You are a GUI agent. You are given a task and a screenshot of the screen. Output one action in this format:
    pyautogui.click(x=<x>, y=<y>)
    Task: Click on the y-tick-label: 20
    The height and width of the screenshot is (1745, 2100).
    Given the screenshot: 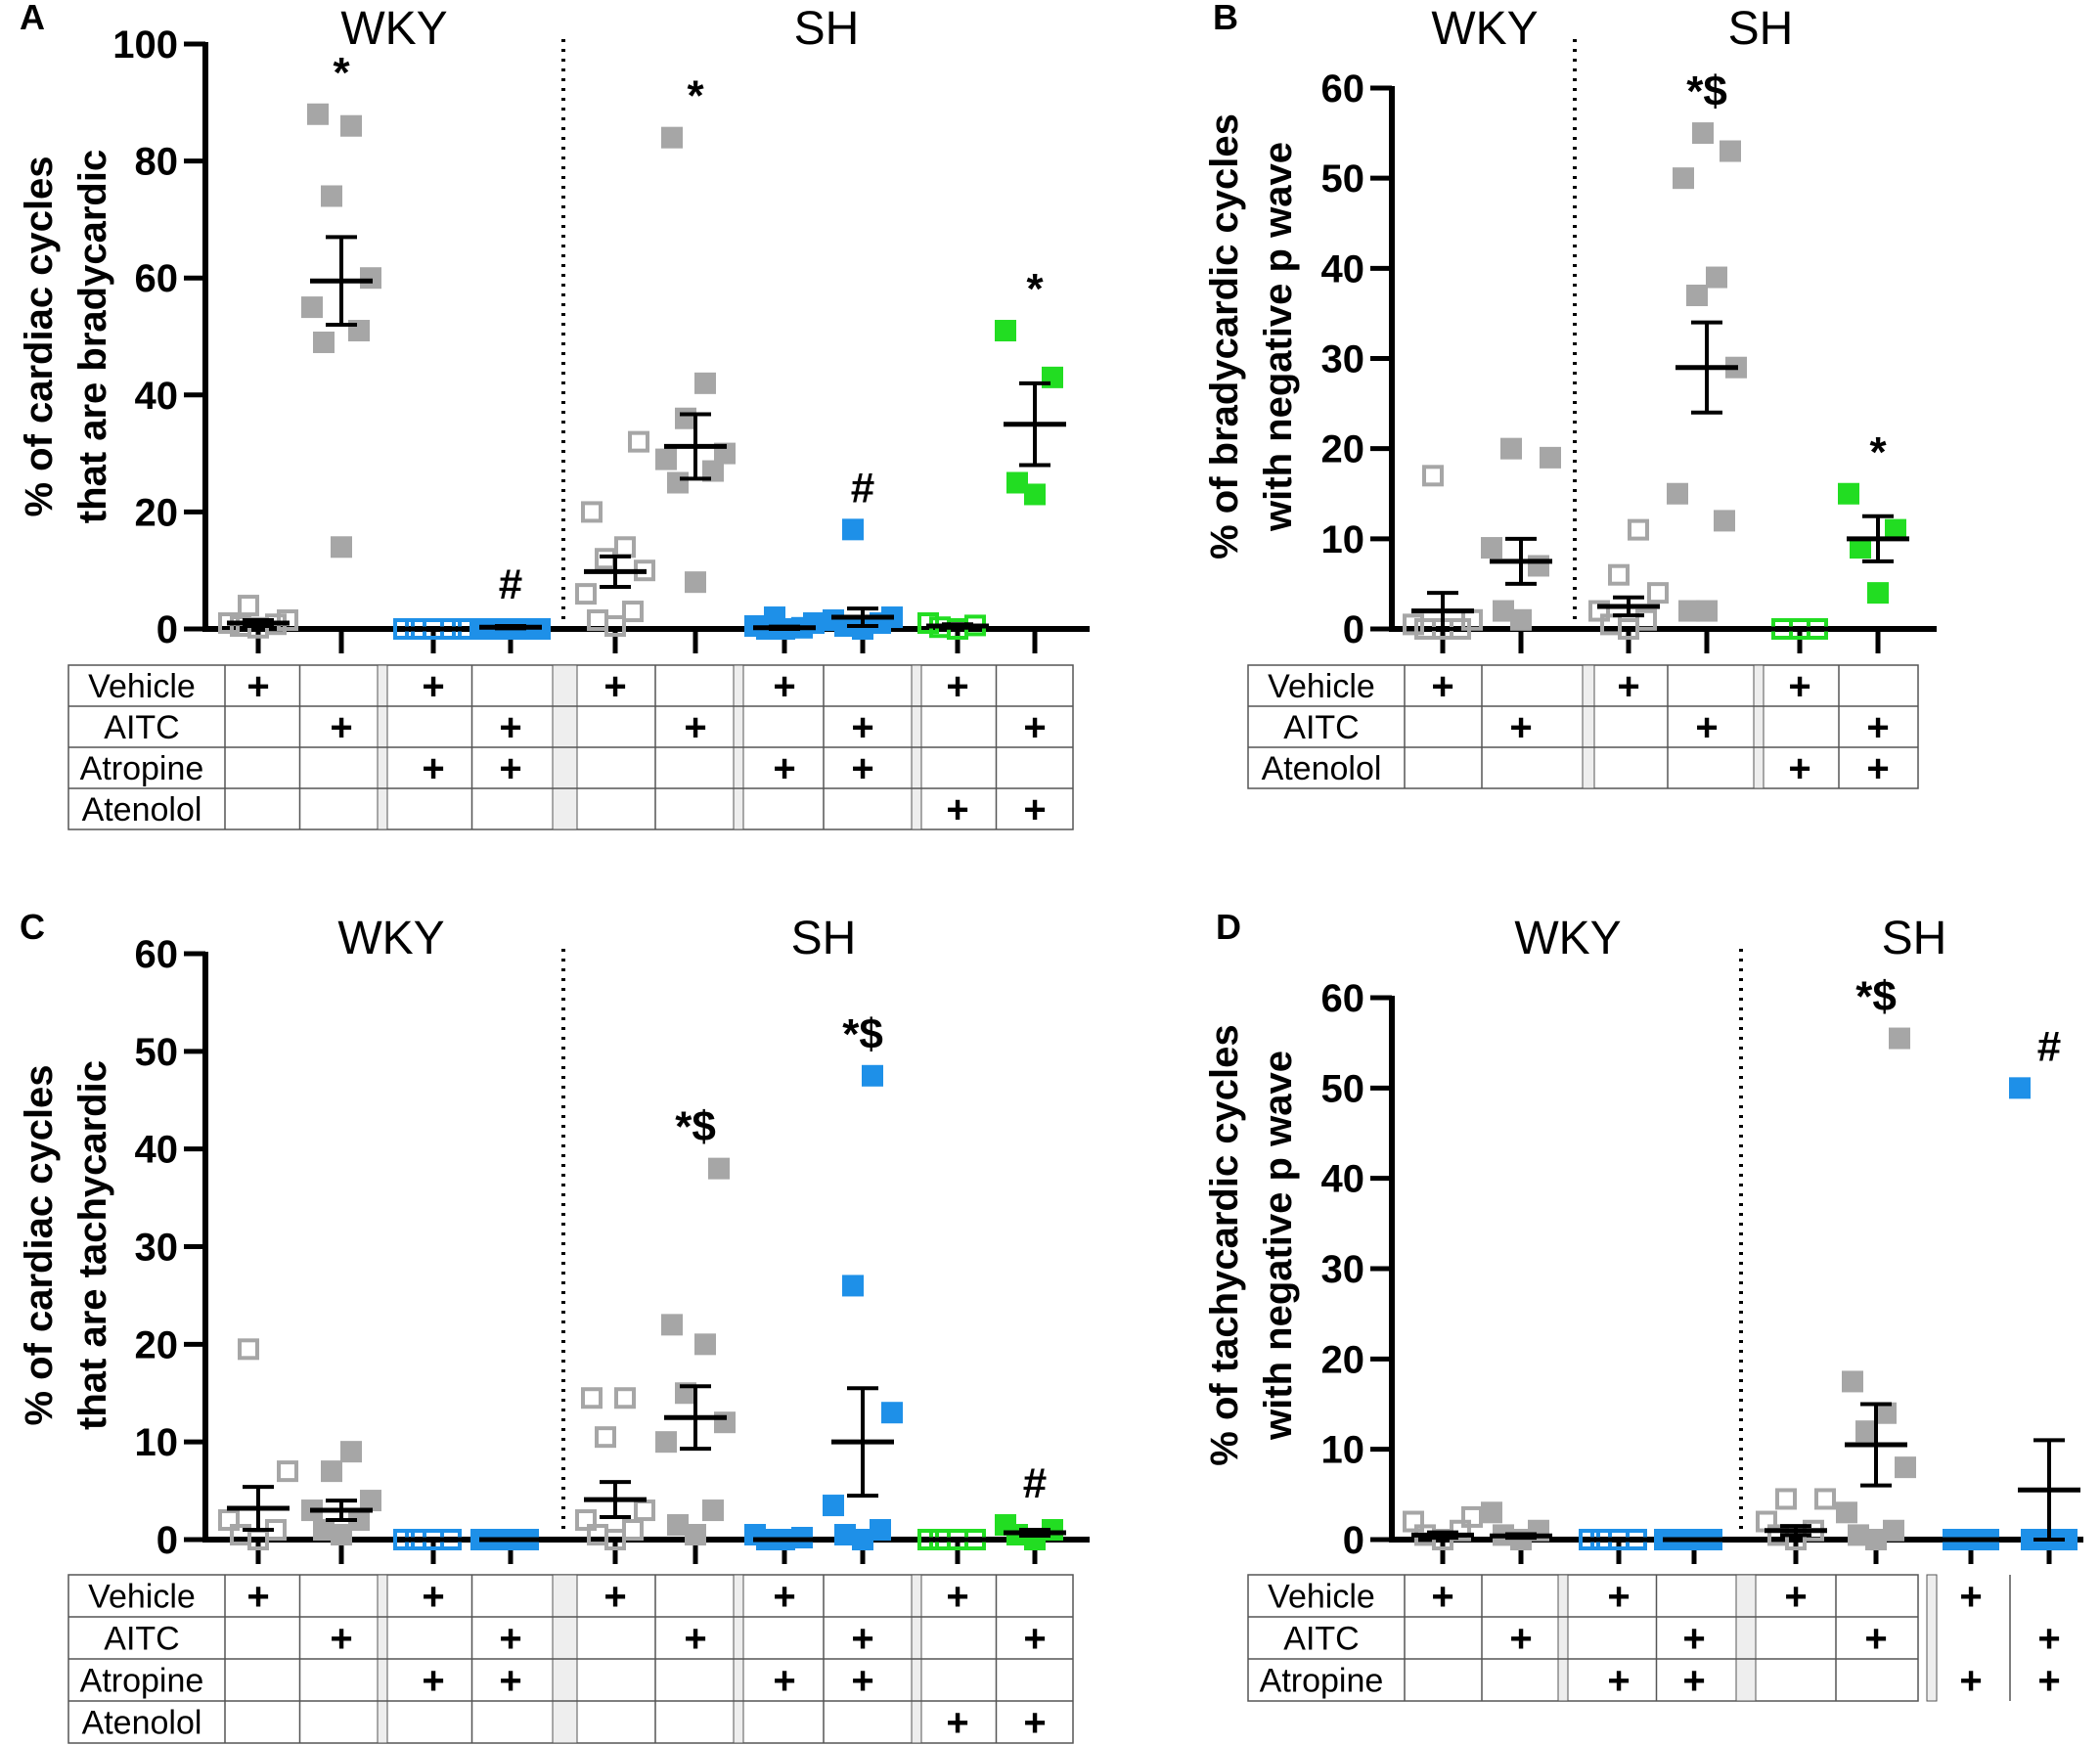 What is the action you would take?
    pyautogui.click(x=157, y=1344)
    